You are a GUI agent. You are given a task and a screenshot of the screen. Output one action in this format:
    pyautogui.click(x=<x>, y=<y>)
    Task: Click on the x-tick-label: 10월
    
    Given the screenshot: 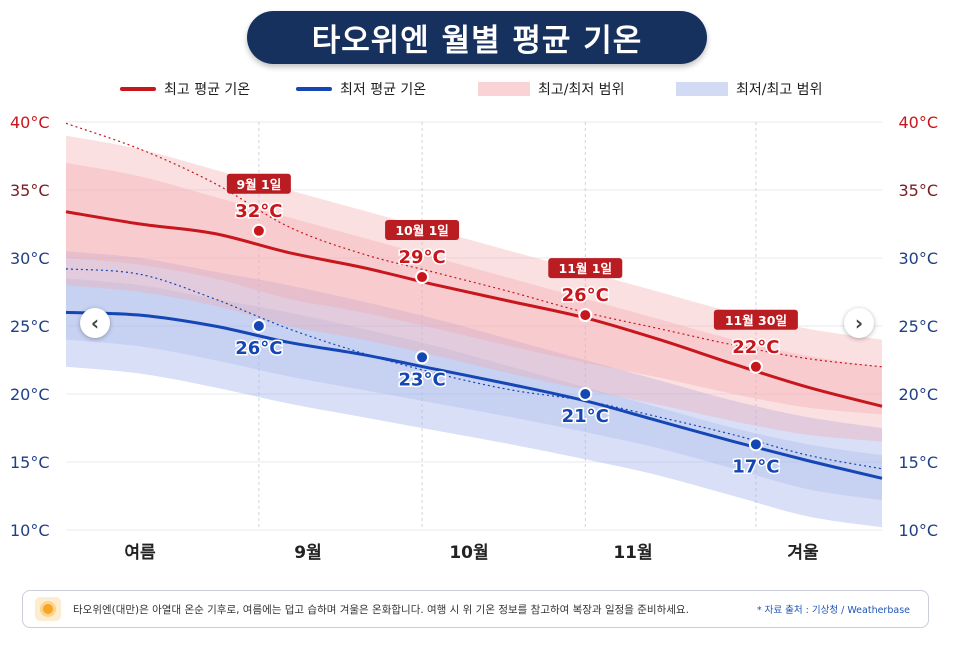 What is the action you would take?
    pyautogui.click(x=468, y=553)
    